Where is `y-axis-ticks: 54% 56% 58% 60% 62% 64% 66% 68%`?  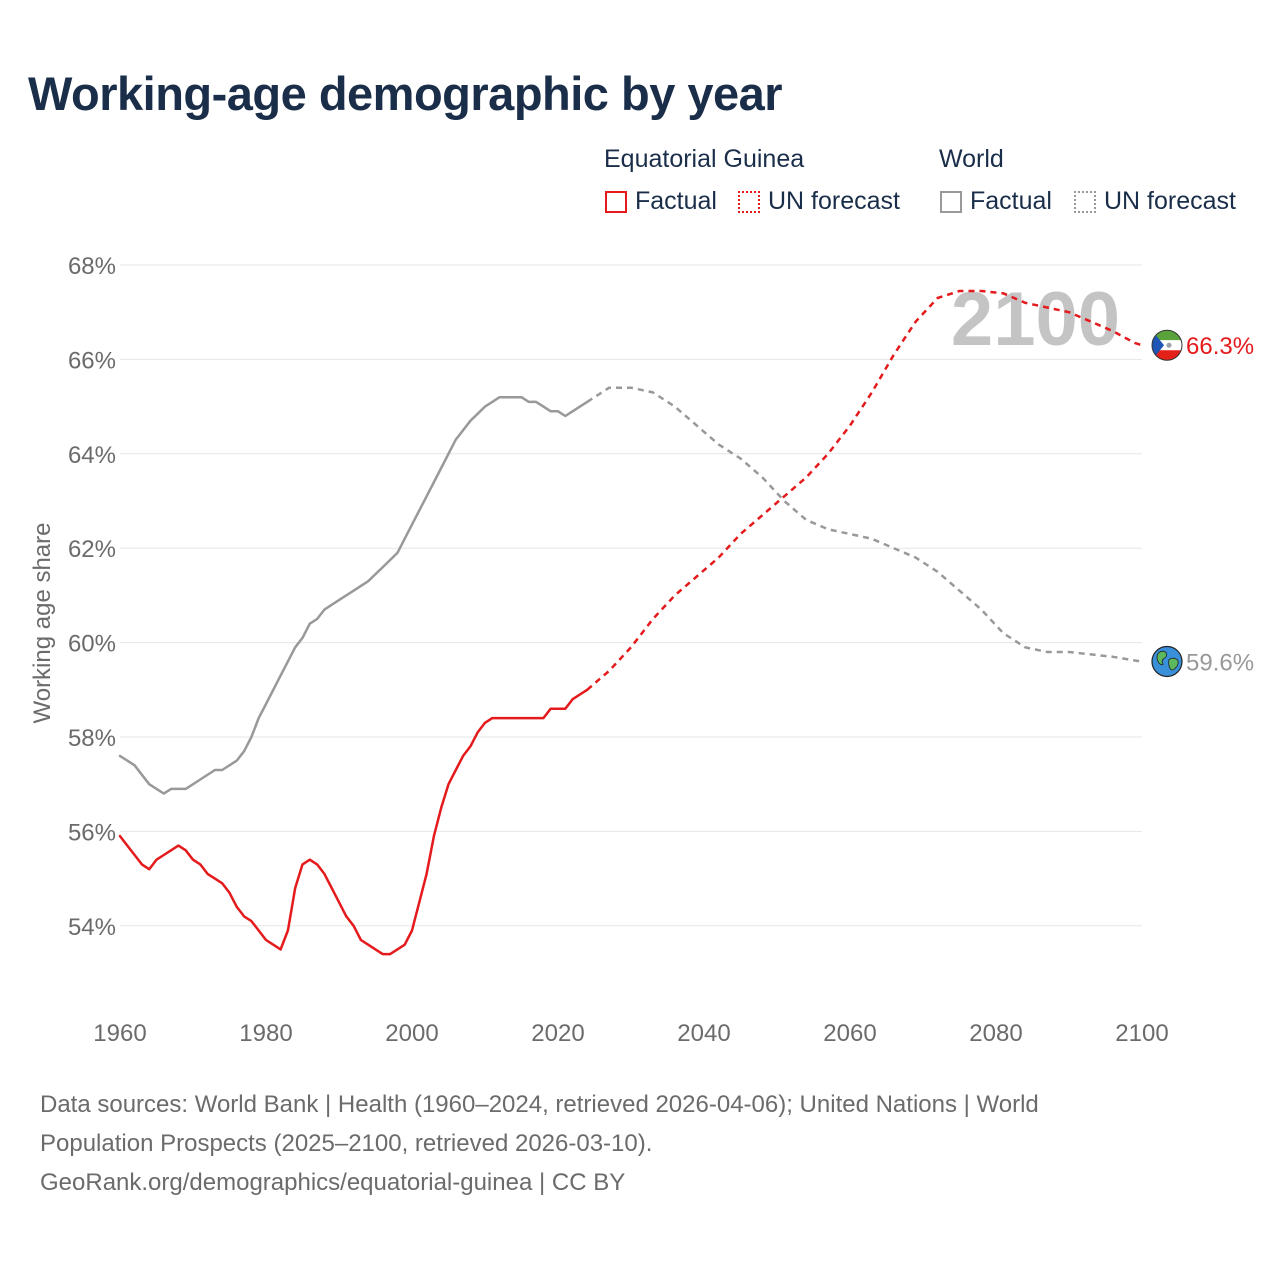 y-axis-ticks: 54% 56% 58% 60% 62% 64% 66% 68% is located at coordinates (92, 597).